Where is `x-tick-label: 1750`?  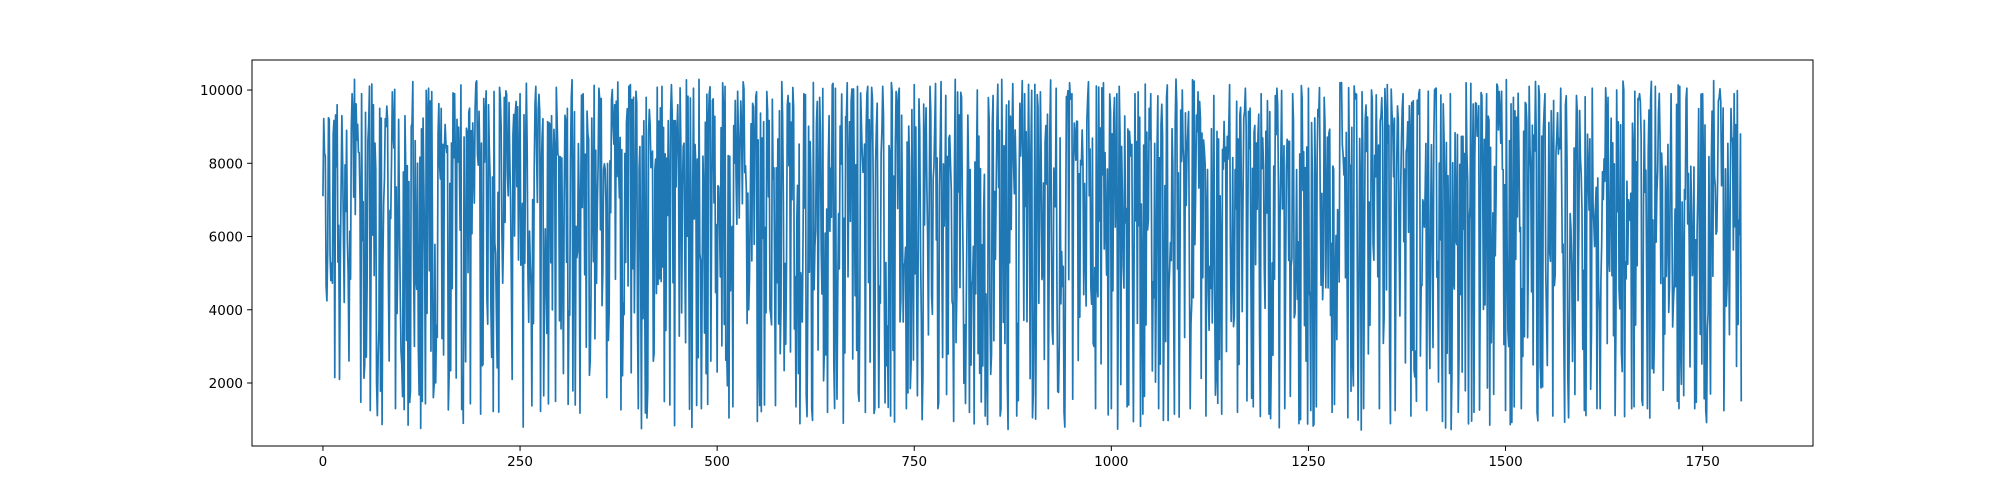
x-tick-label: 1750 is located at coordinates (1702, 462).